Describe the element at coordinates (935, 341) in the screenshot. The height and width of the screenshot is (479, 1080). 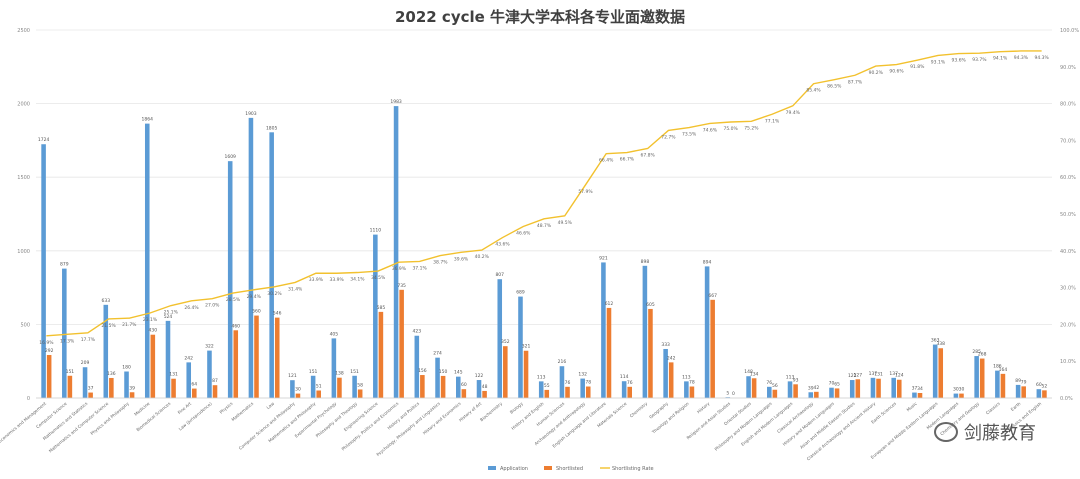
I see `data-label-application: 363` at that location.